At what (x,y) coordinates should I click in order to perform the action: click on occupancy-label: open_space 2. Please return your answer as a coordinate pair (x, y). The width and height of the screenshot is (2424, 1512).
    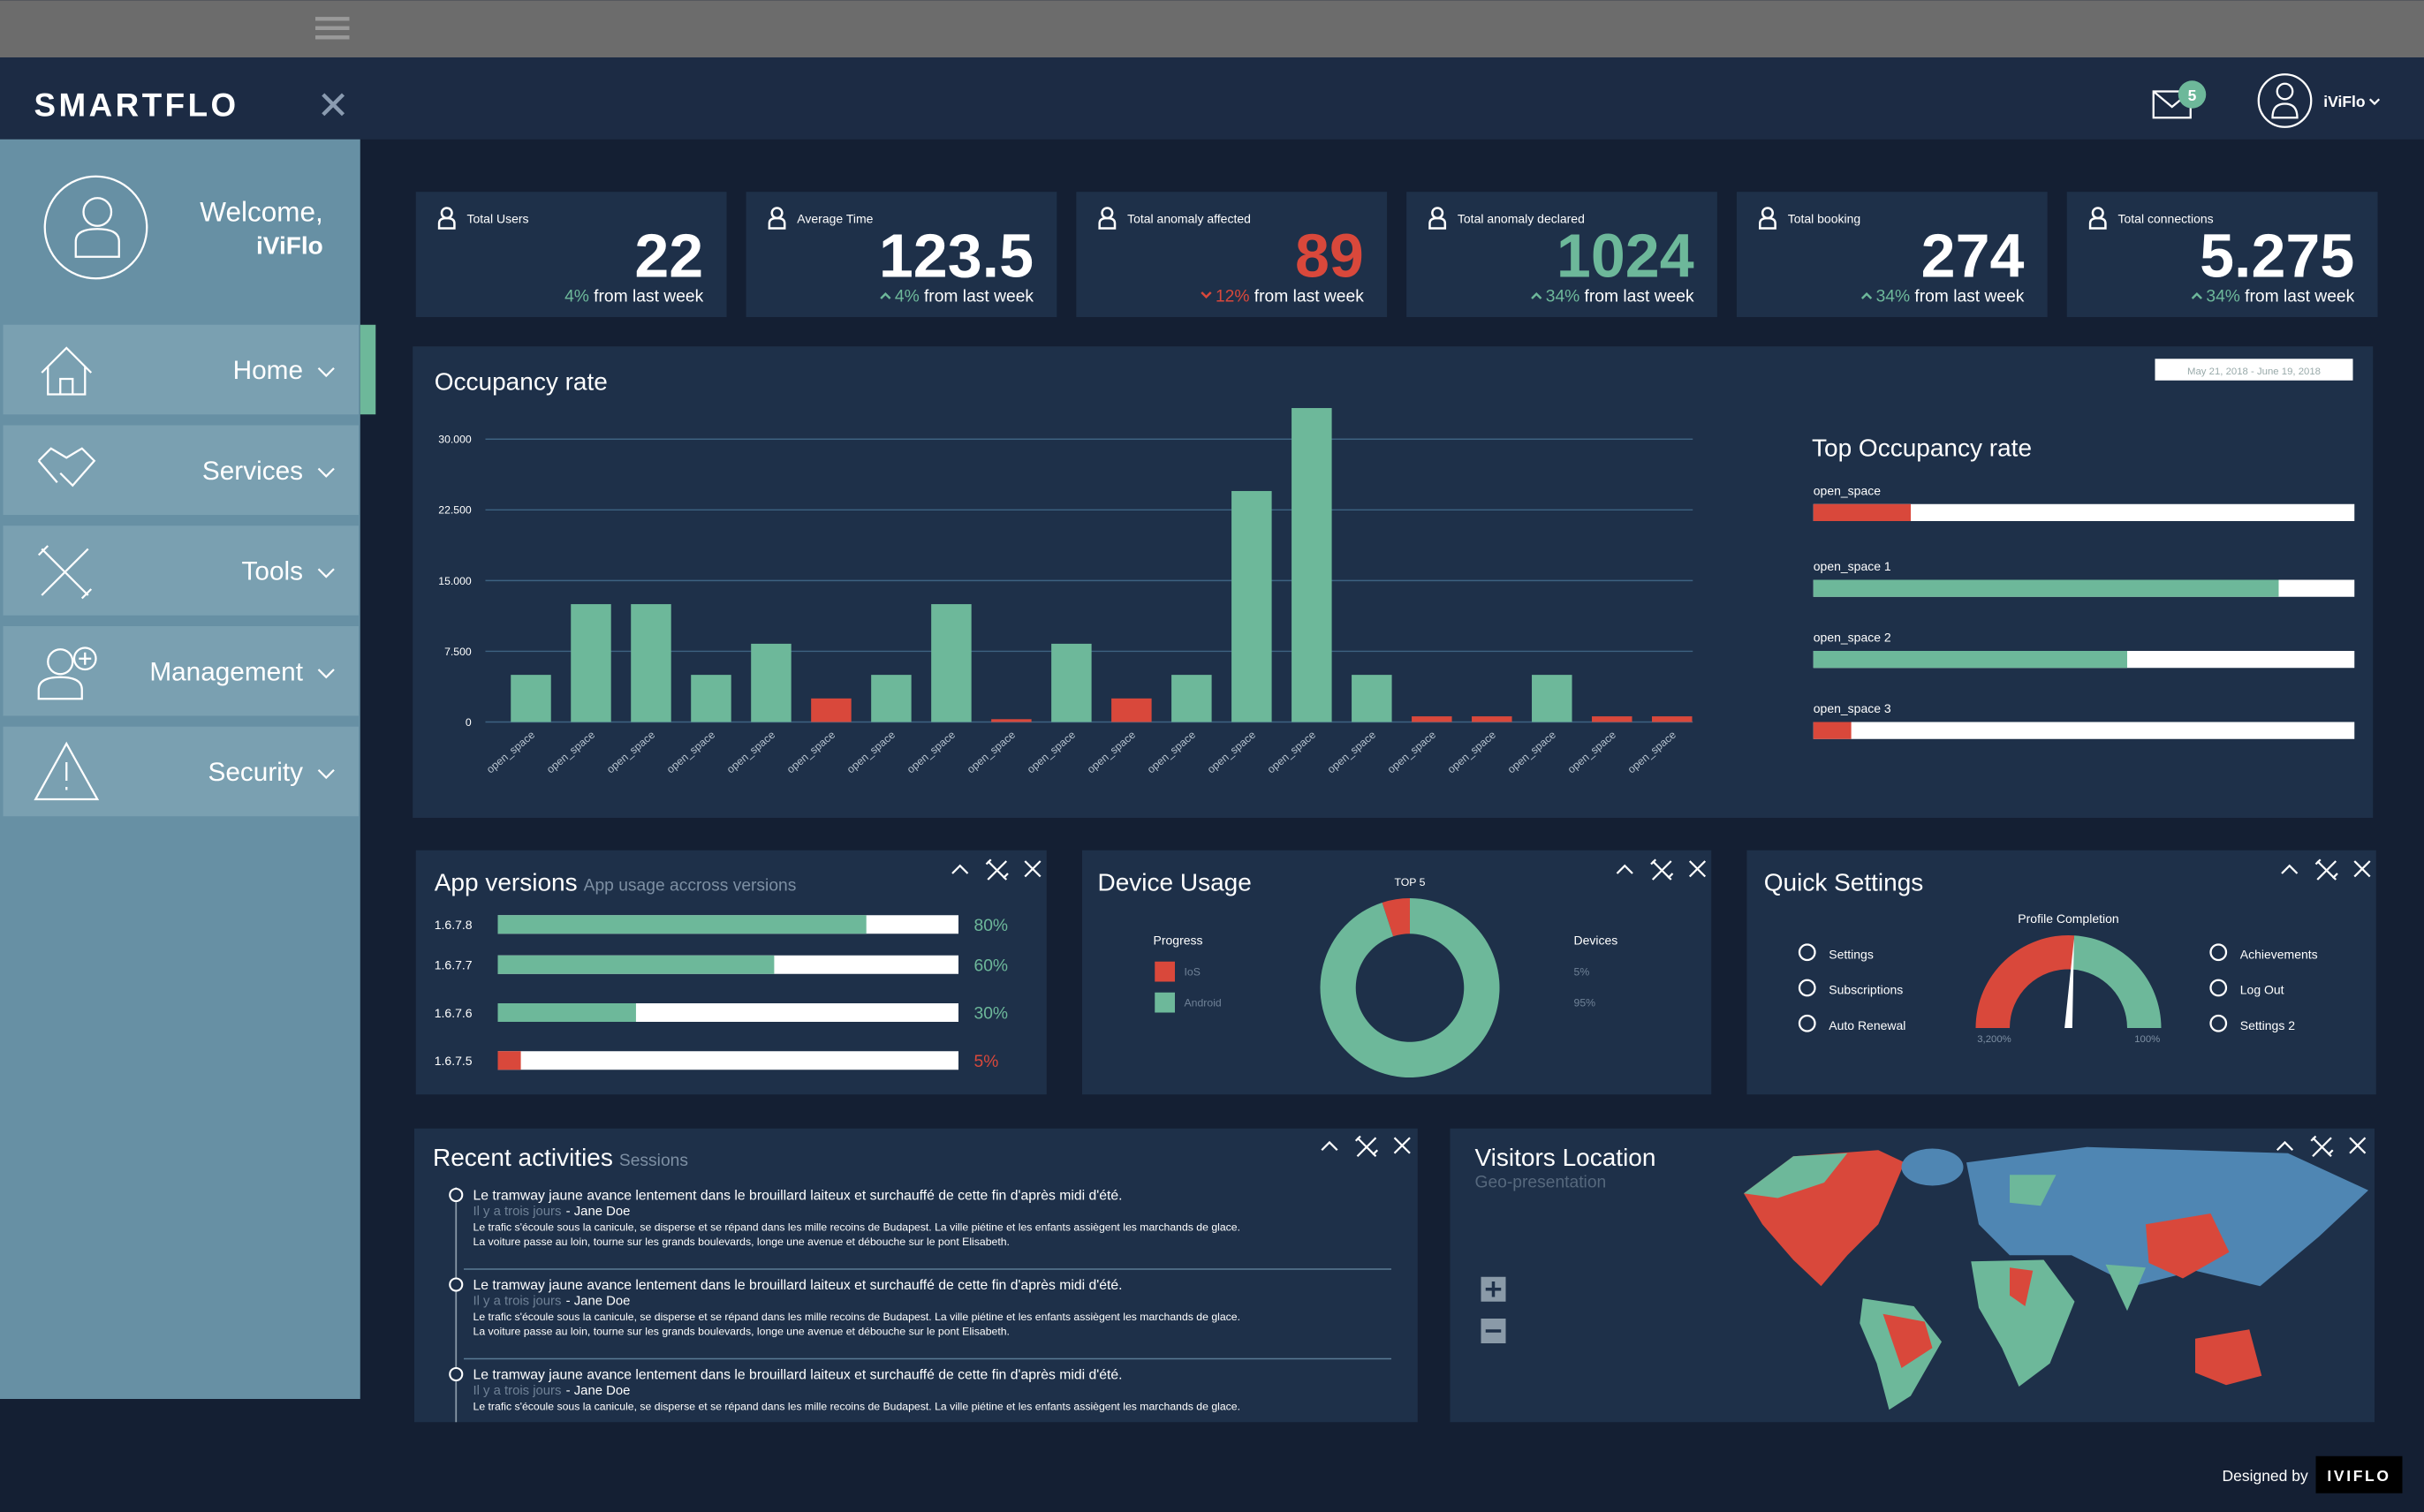
    Looking at the image, I should click on (1852, 638).